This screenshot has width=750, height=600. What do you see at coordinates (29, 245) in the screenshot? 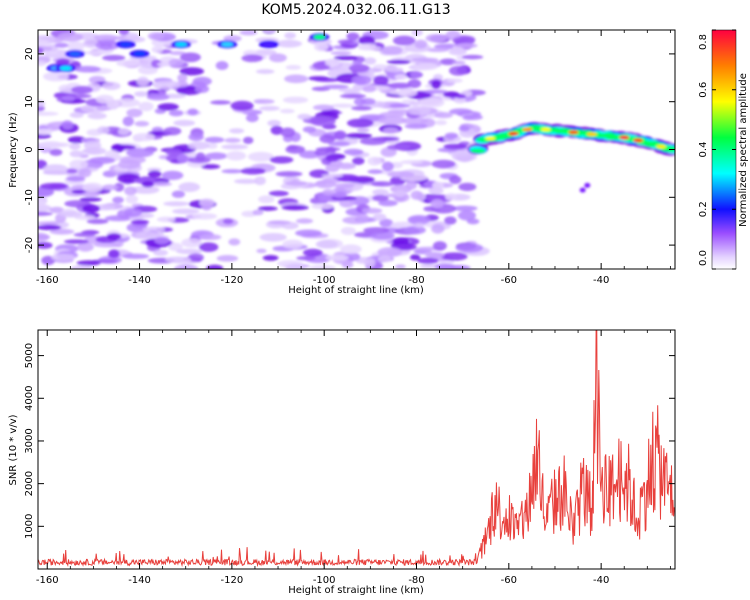
I see `y-tick-label: -20` at bounding box center [29, 245].